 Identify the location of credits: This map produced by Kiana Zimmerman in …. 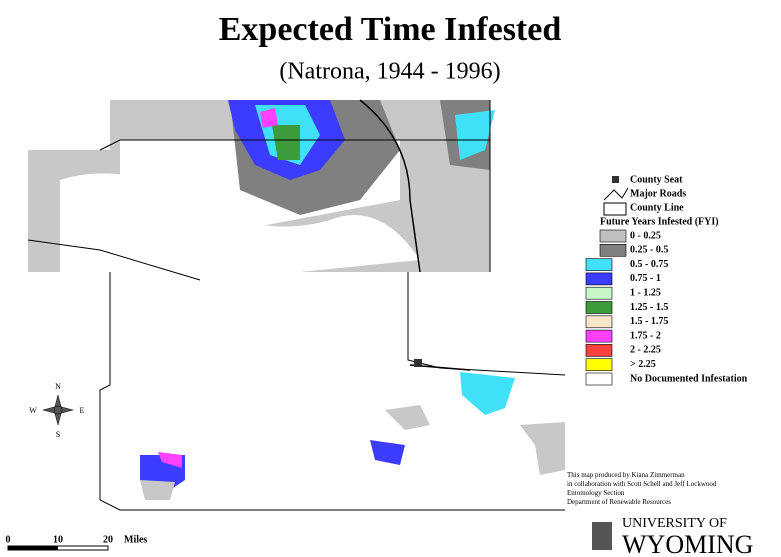
(642, 488).